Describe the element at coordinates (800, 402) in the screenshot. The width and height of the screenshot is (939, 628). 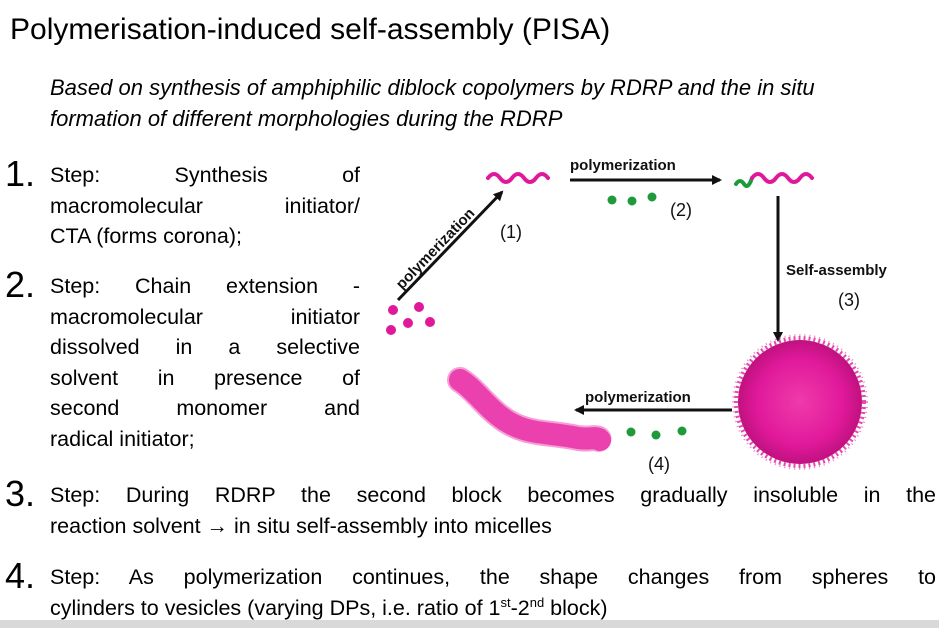
I see `spherical-micelle` at that location.